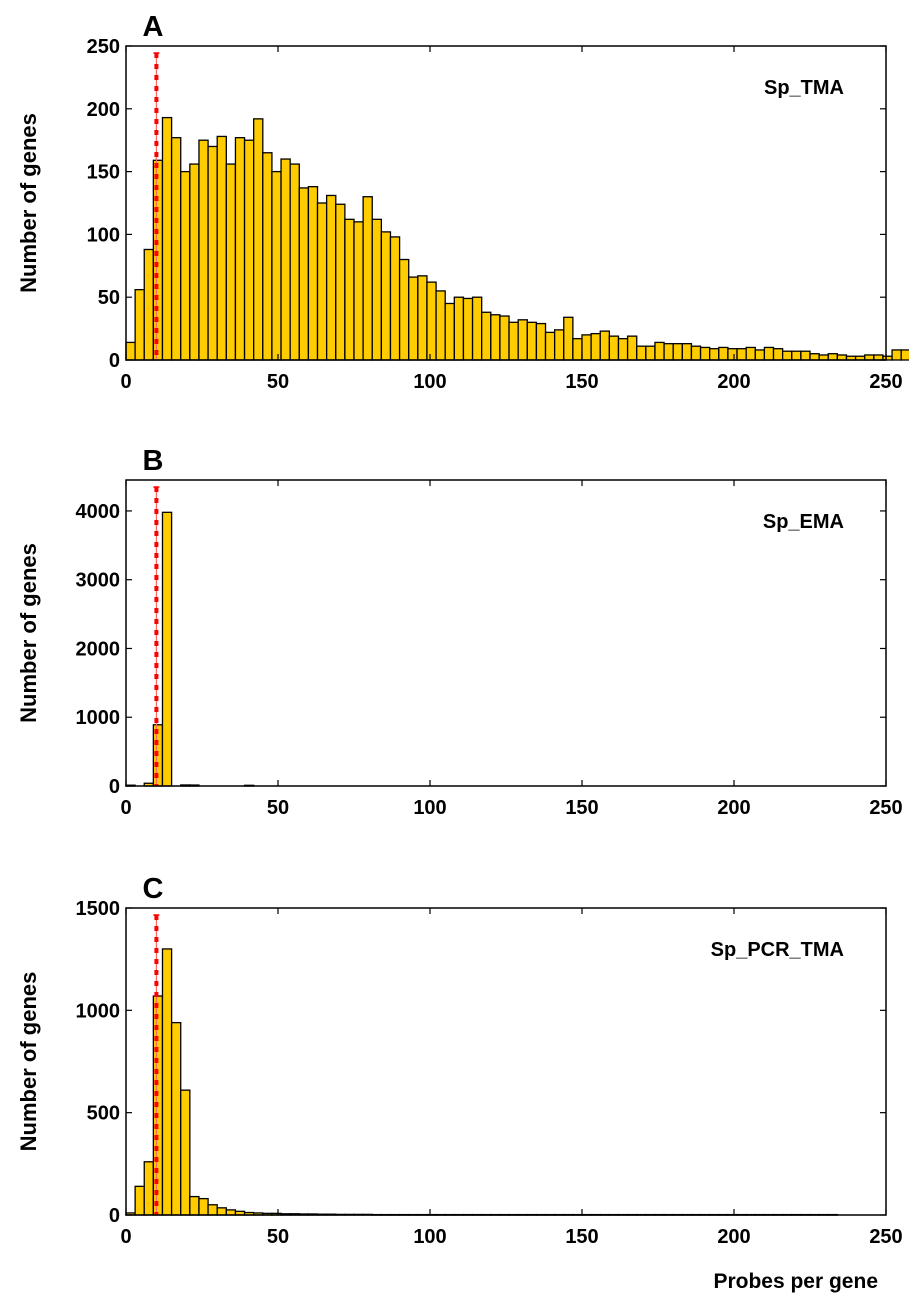 This screenshot has height=1307, width=909. I want to click on y-tick-label: 4000, so click(98, 512).